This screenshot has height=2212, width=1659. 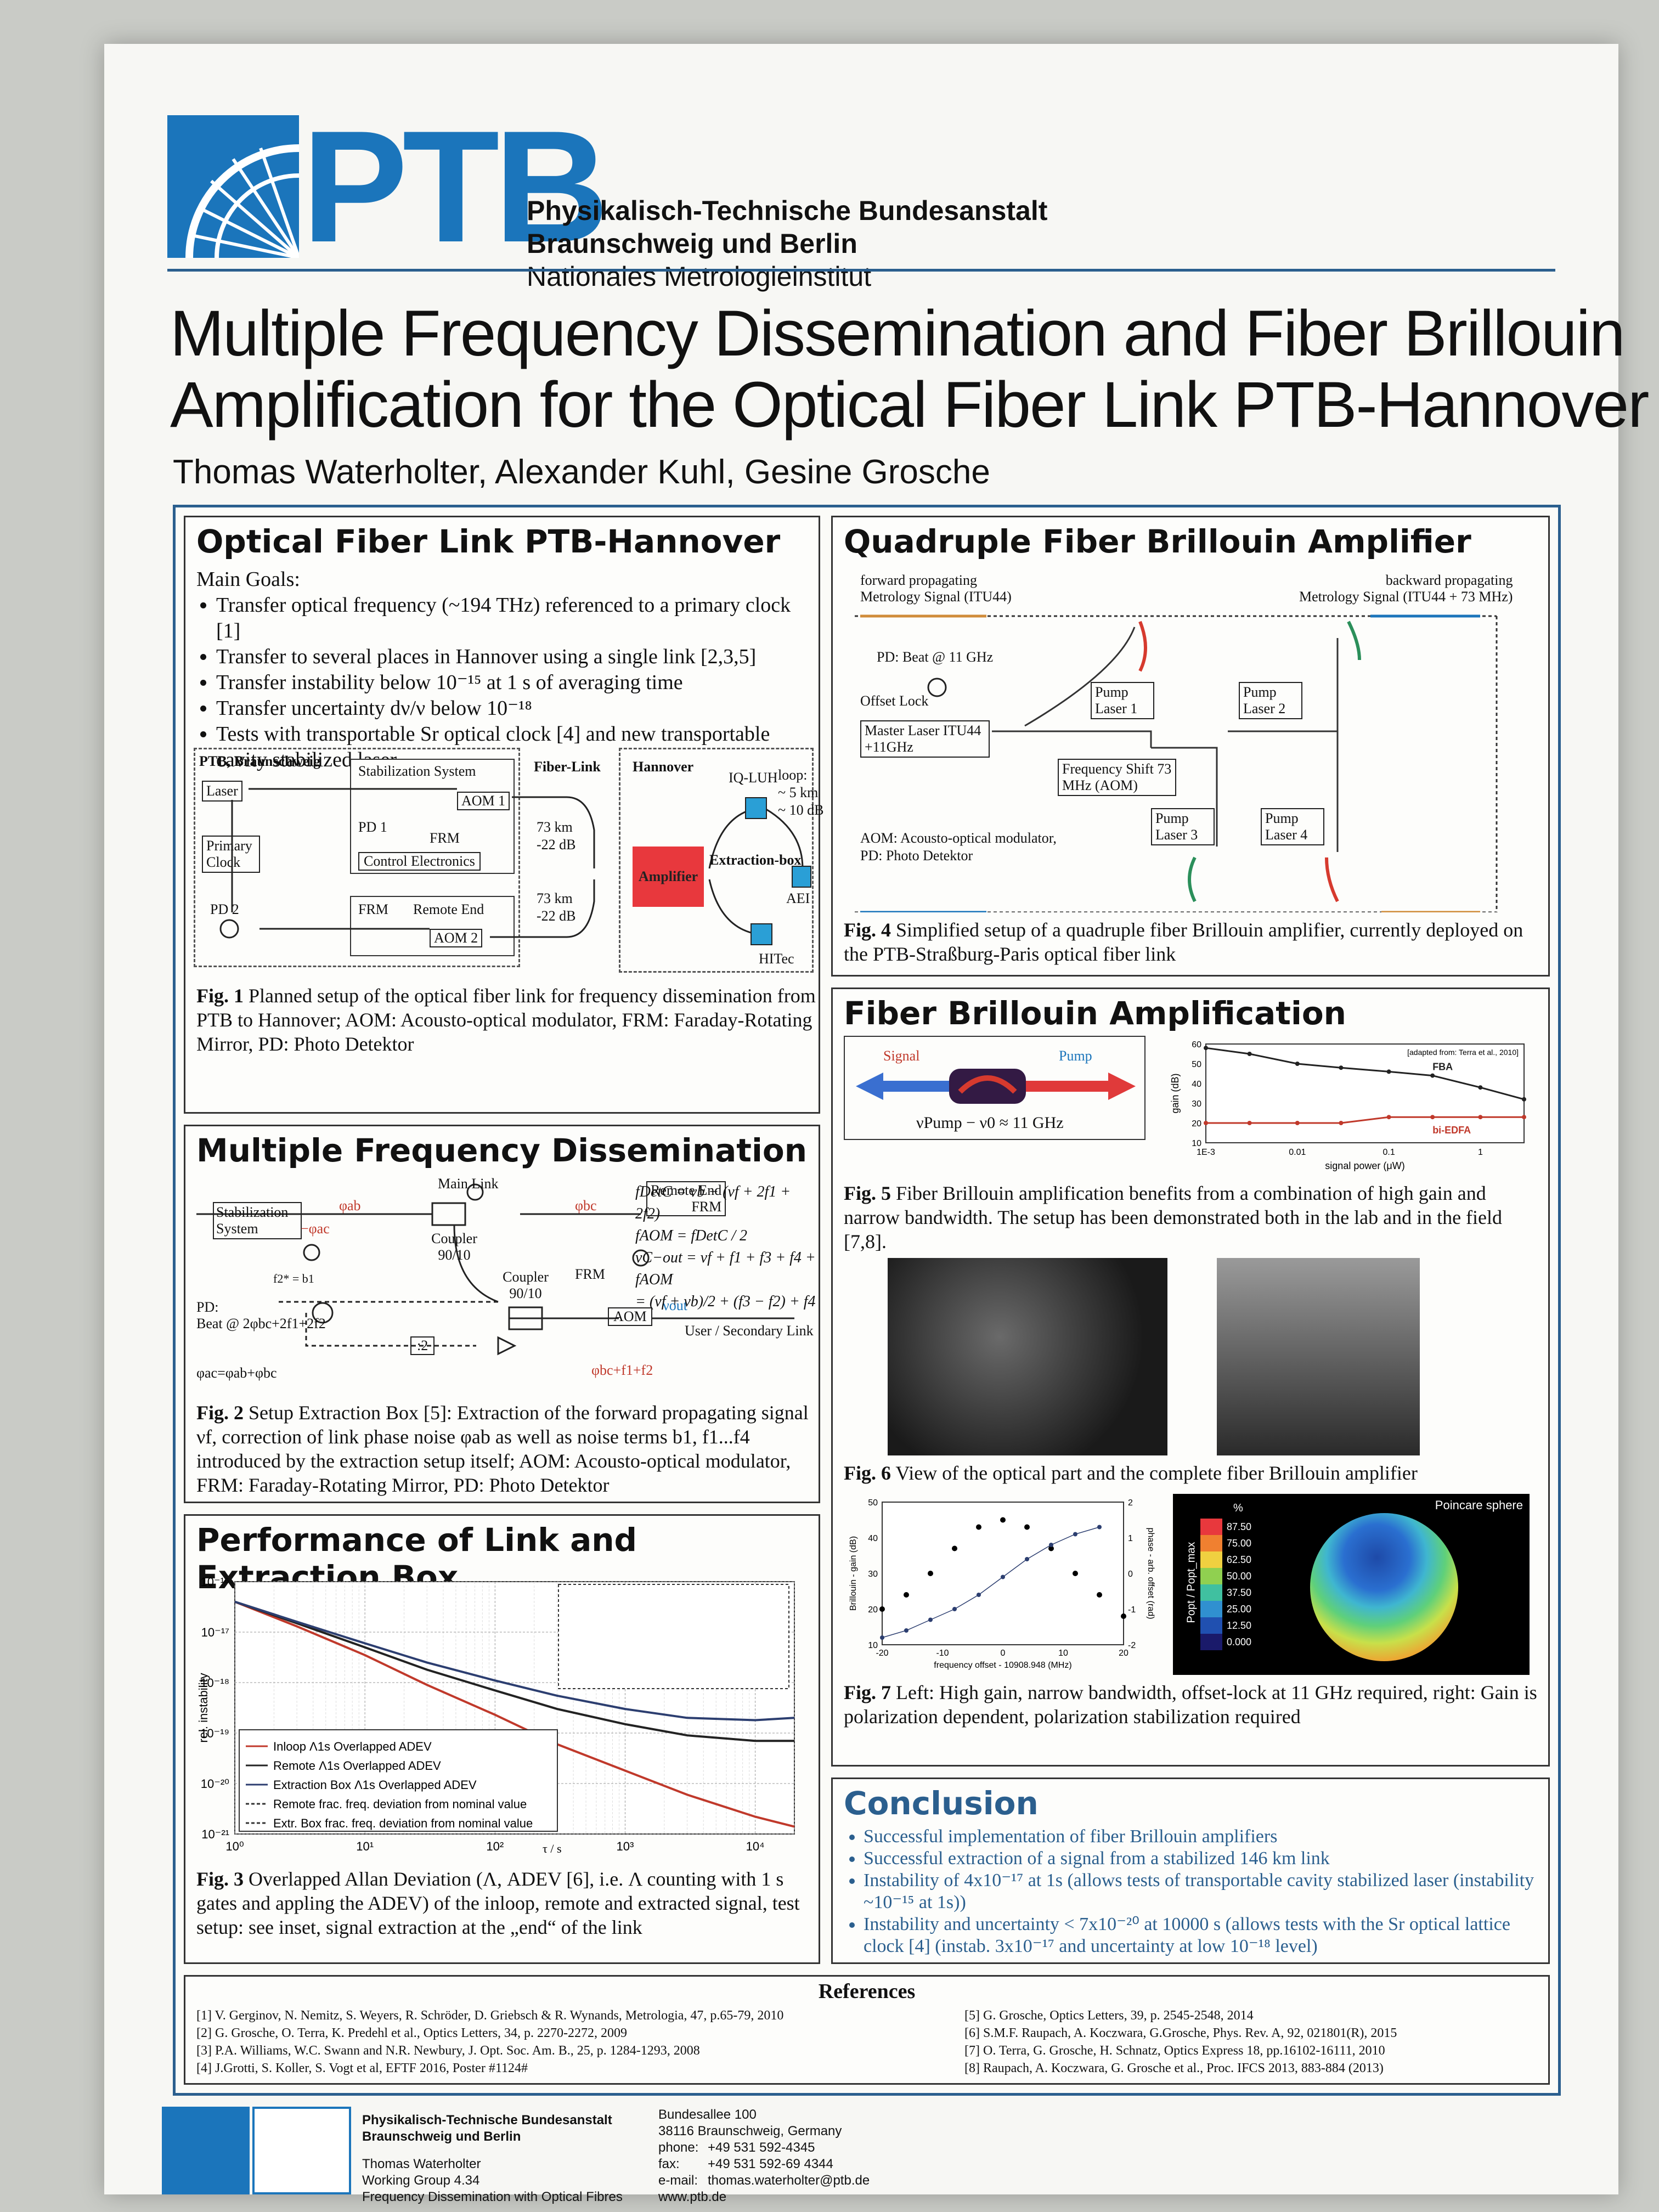 What do you see at coordinates (445, 838) in the screenshot?
I see `frm-label: FRM` at bounding box center [445, 838].